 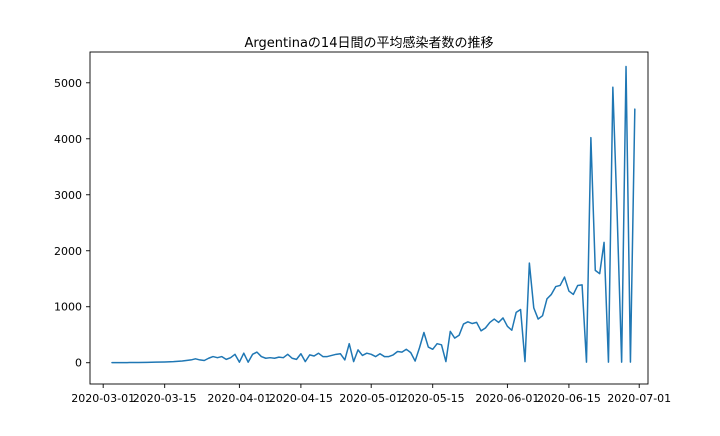 I want to click on y-axis: 0 1000 2000 3000 4000 5000, so click(x=72, y=223).